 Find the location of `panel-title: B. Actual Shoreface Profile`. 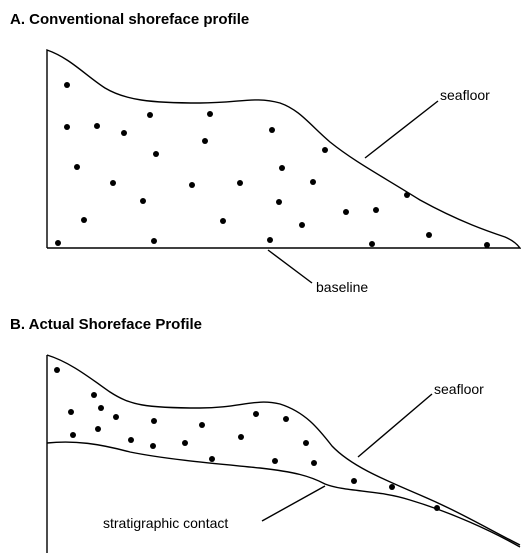

panel-title: B. Actual Shoreface Profile is located at coordinates (106, 324).